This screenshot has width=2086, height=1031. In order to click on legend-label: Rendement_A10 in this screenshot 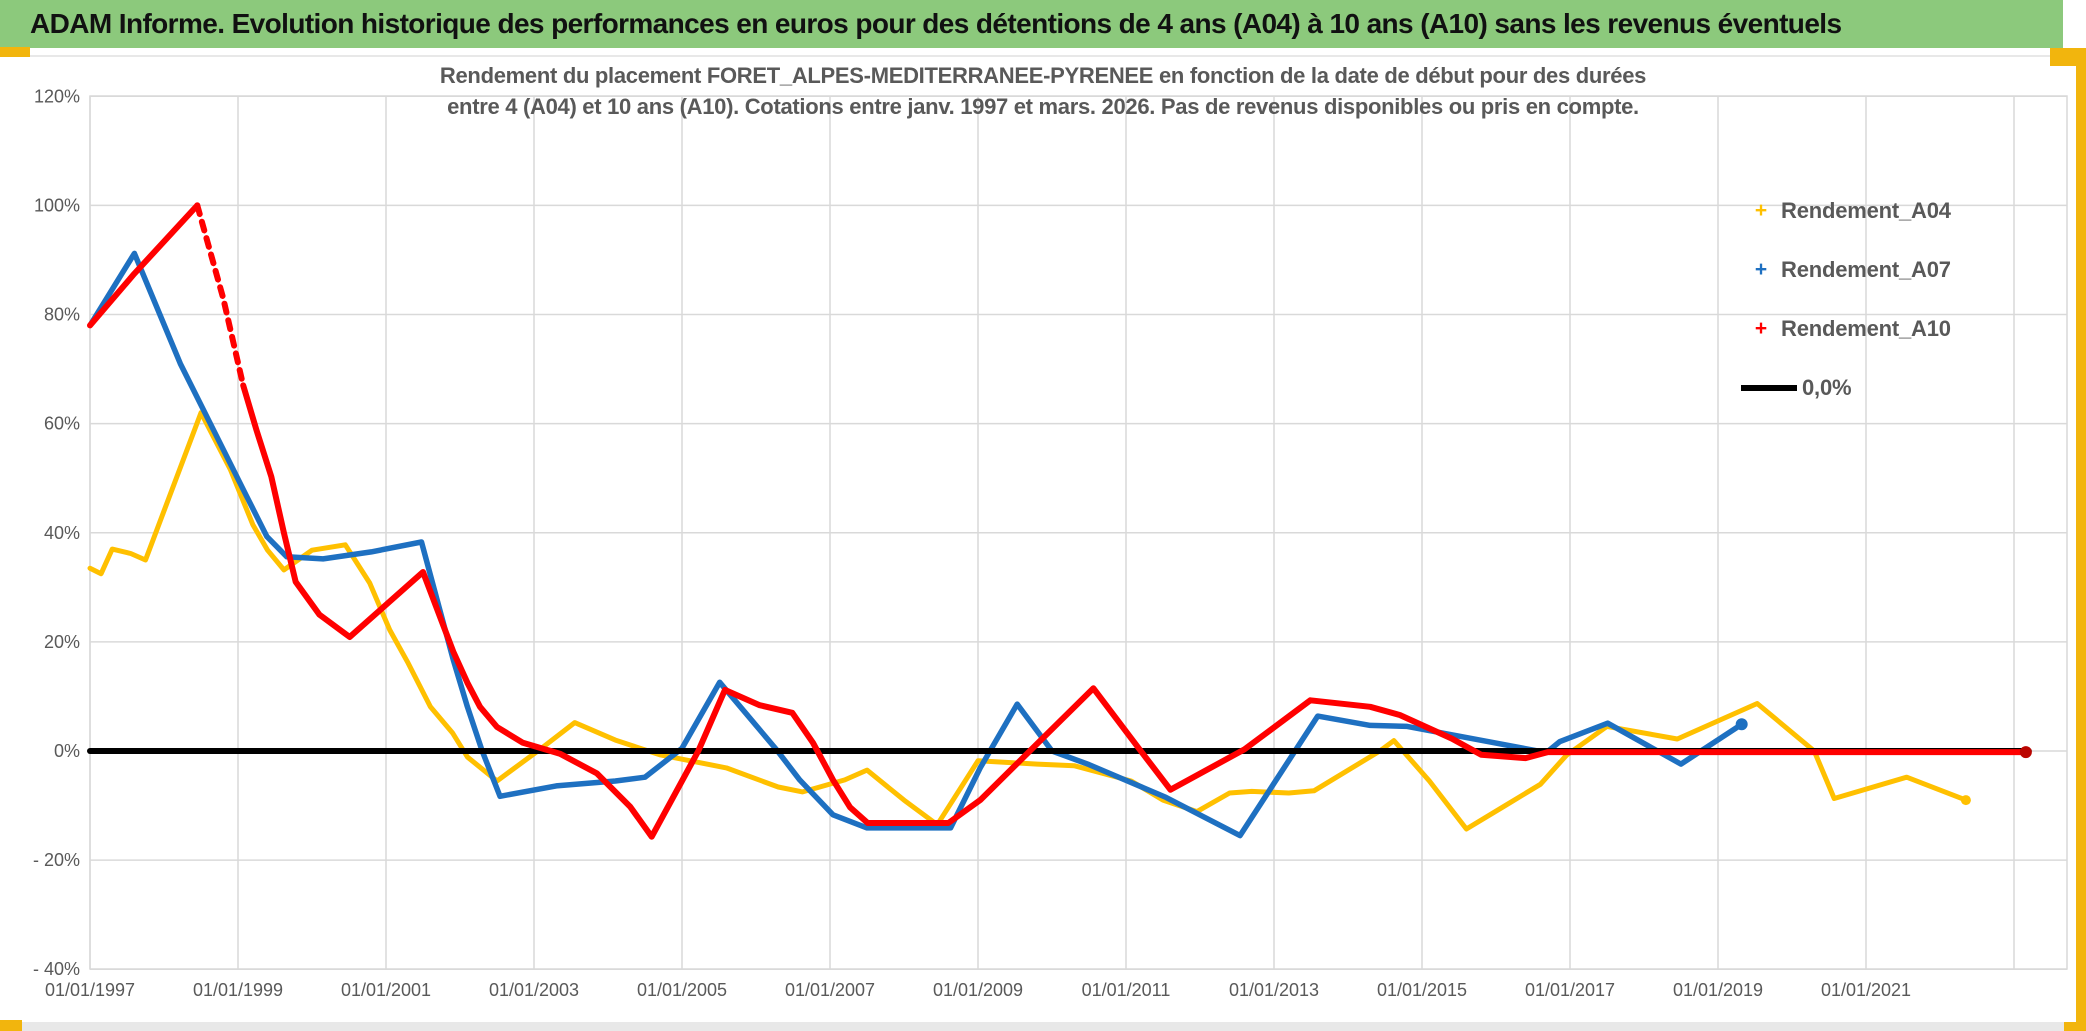, I will do `click(1866, 328)`.